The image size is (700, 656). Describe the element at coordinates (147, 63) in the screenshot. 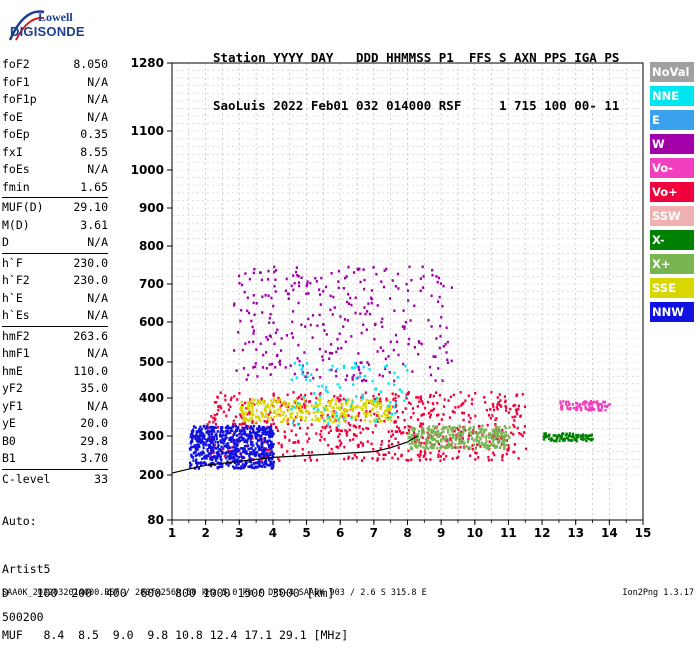

I see `y-tick-label: 1280` at that location.